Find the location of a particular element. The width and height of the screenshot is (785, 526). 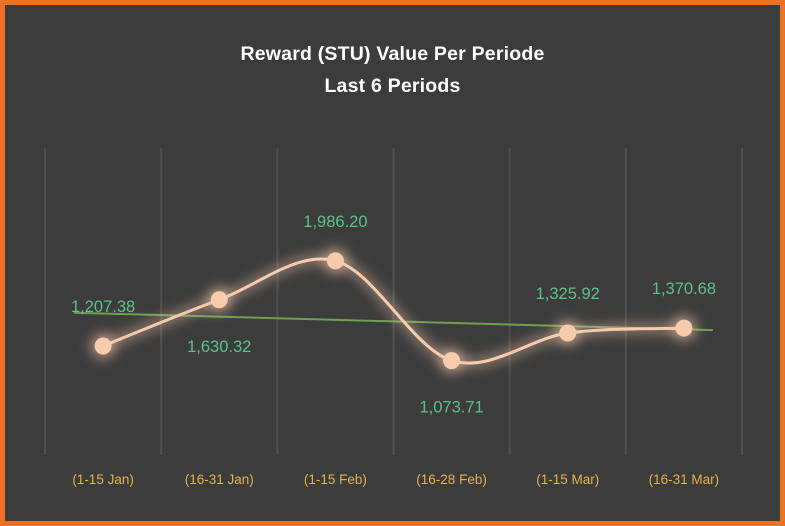

x-axis-label: (1-15 Feb) is located at coordinates (335, 479).